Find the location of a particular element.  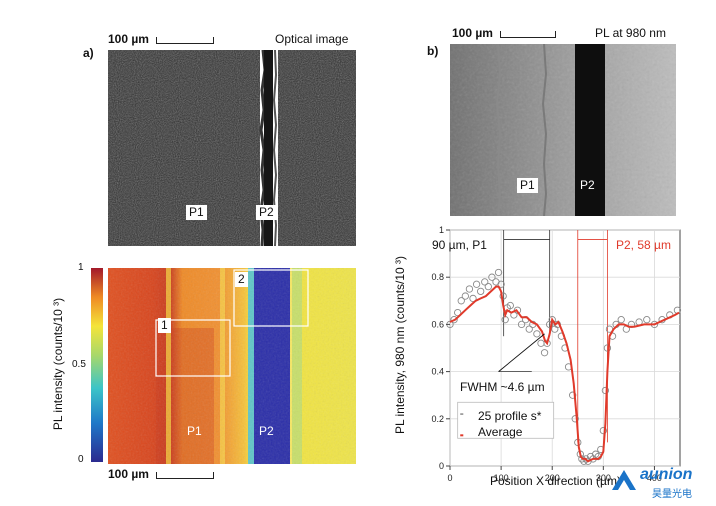

pl-scale-bar-label: 100 µm is located at coordinates (472, 33).